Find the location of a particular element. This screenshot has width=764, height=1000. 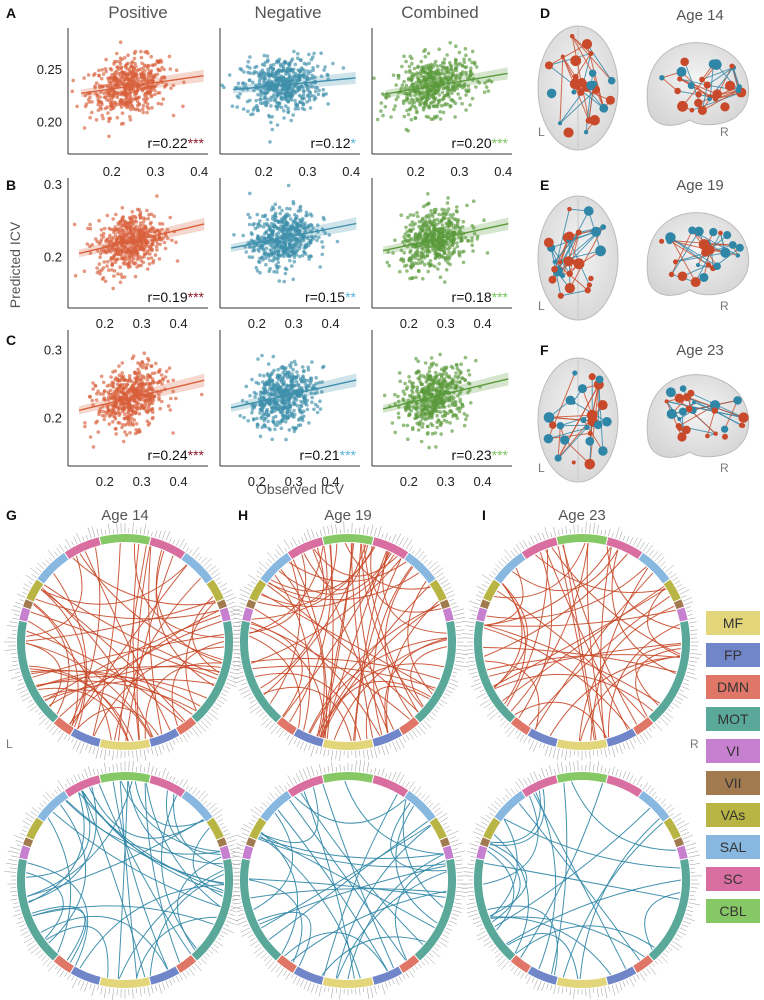

x-tick-label: 0.2 is located at coordinates (105, 481).